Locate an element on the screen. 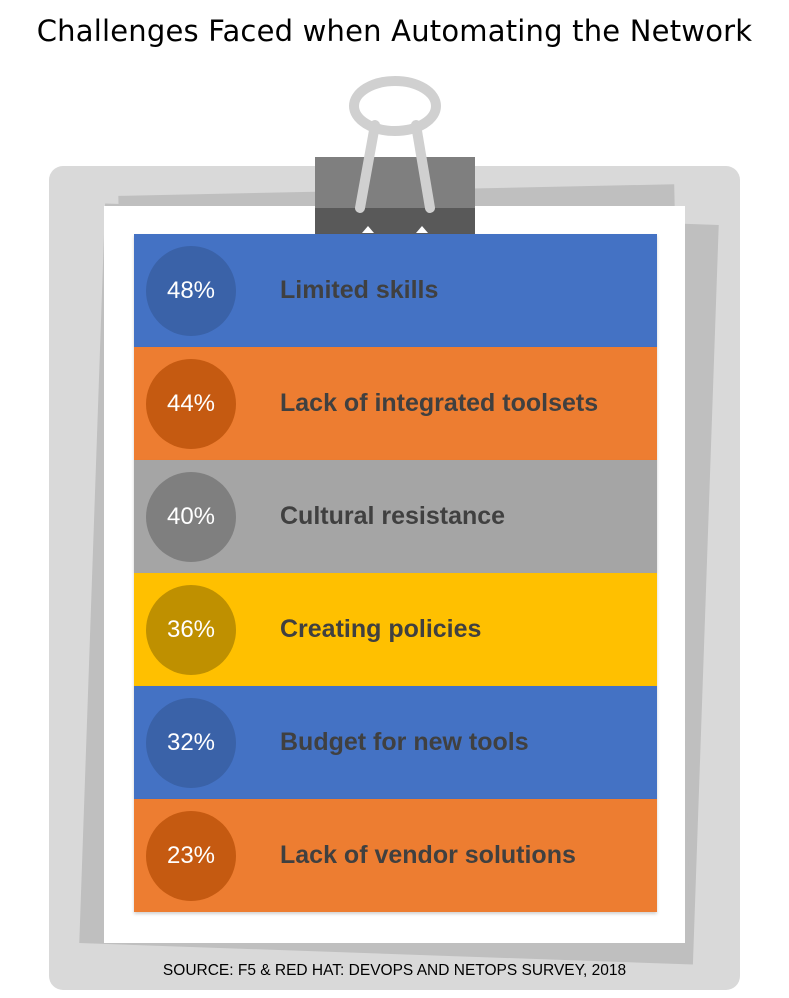 The width and height of the screenshot is (789, 998). percent-badge: 44% is located at coordinates (191, 404).